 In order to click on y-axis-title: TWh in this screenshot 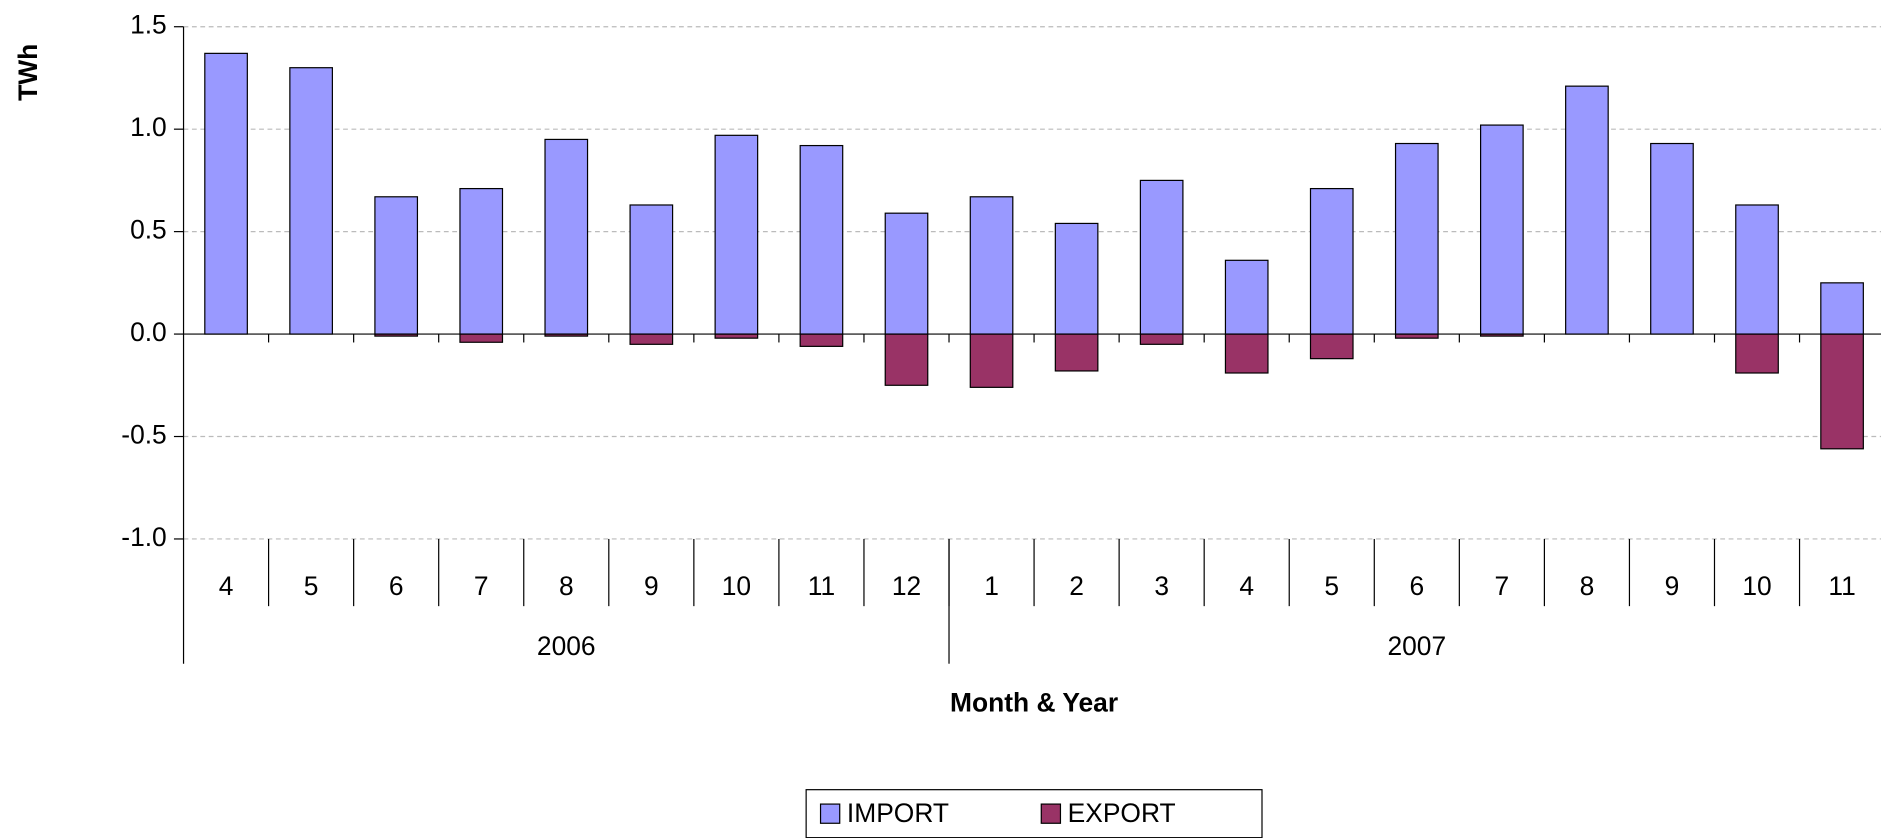, I will do `click(28, 72)`.